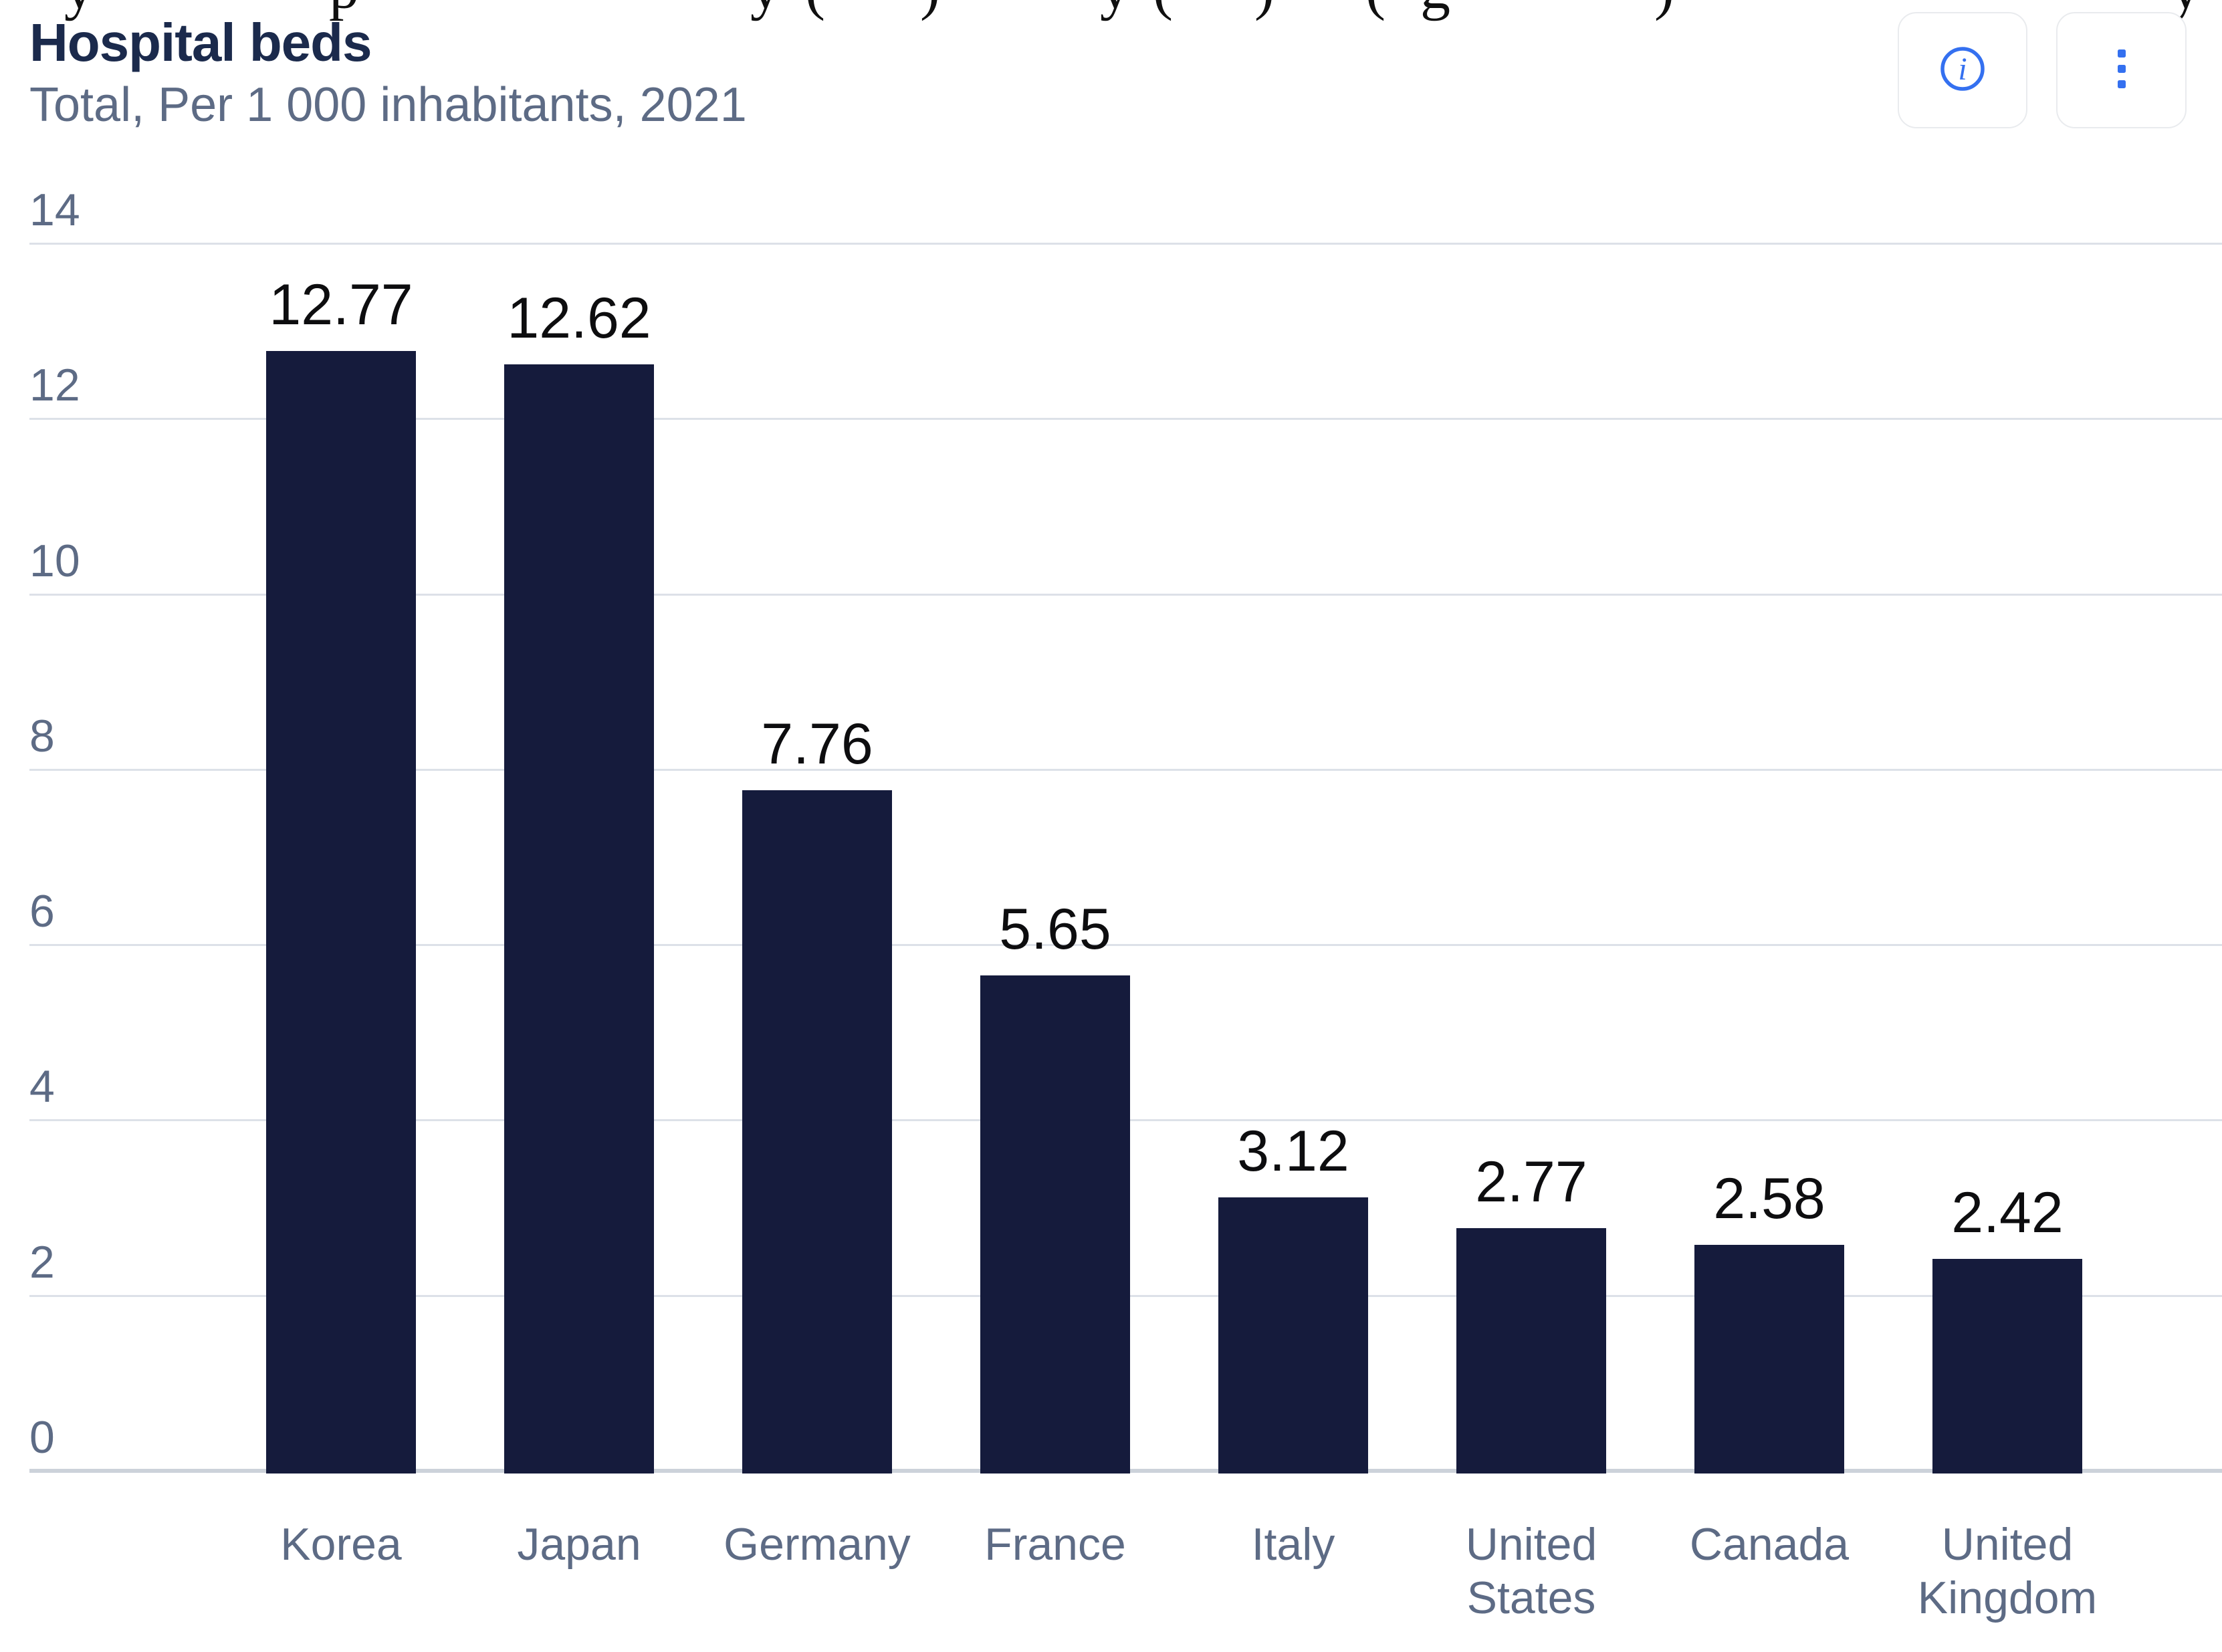 The width and height of the screenshot is (2222, 1652). What do you see at coordinates (200, 42) in the screenshot?
I see `chart-title: Hospital beds` at bounding box center [200, 42].